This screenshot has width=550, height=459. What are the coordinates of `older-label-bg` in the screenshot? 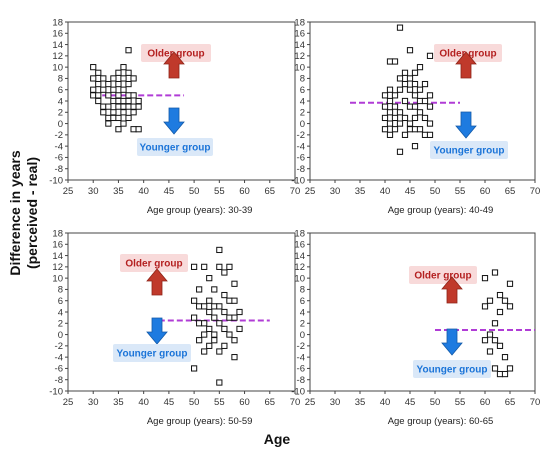 It's located at (176, 53).